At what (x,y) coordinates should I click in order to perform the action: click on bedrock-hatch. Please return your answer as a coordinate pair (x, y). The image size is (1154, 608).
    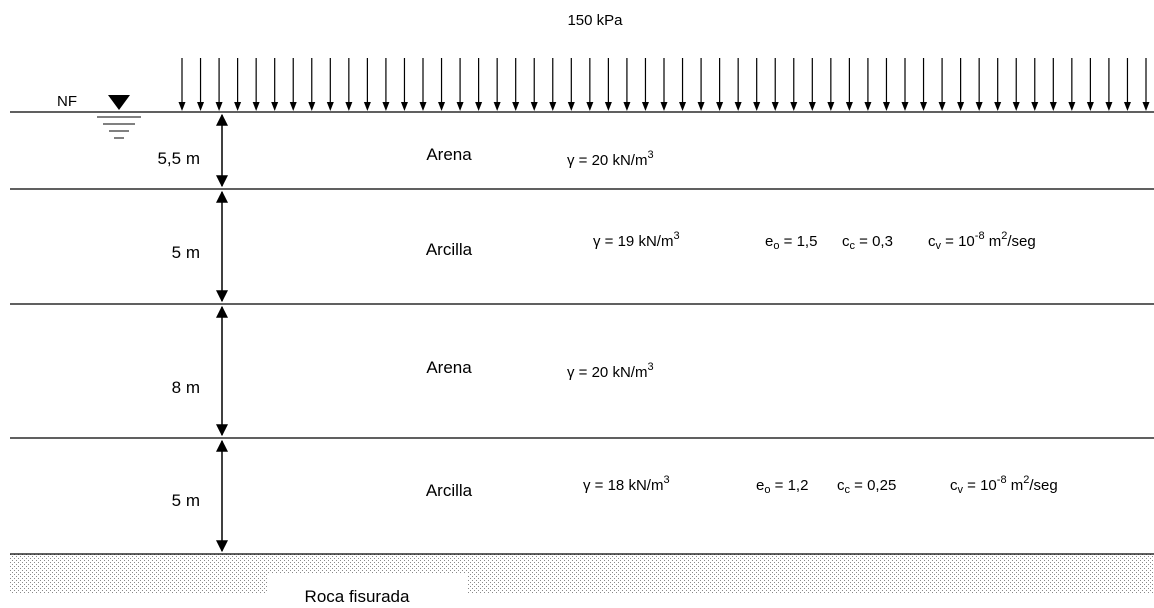
    Looking at the image, I should click on (582, 574).